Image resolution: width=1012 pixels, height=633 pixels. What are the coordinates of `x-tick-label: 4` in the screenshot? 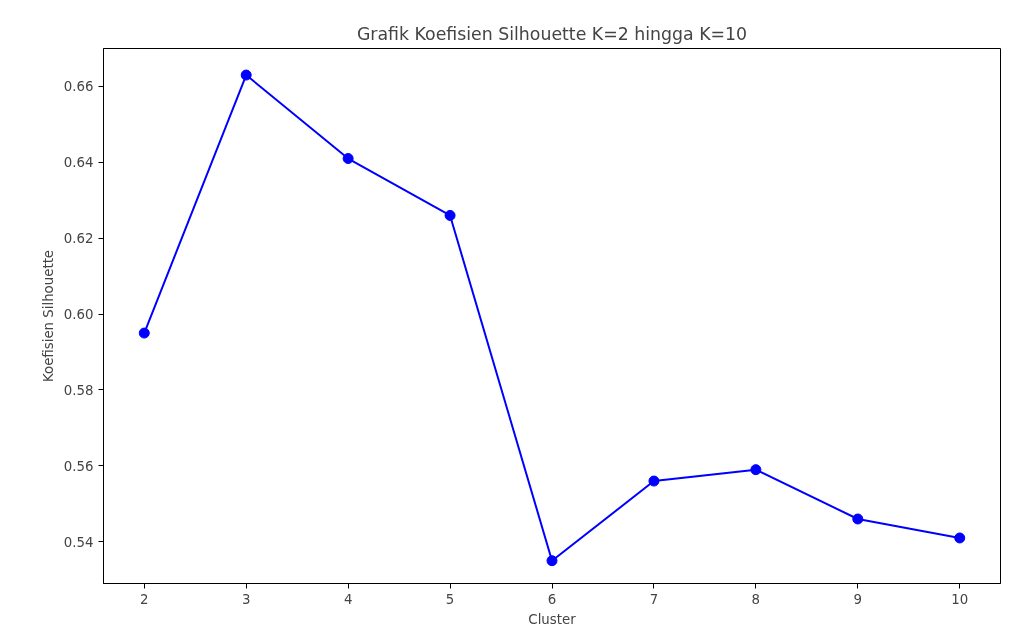 It's located at (348, 599).